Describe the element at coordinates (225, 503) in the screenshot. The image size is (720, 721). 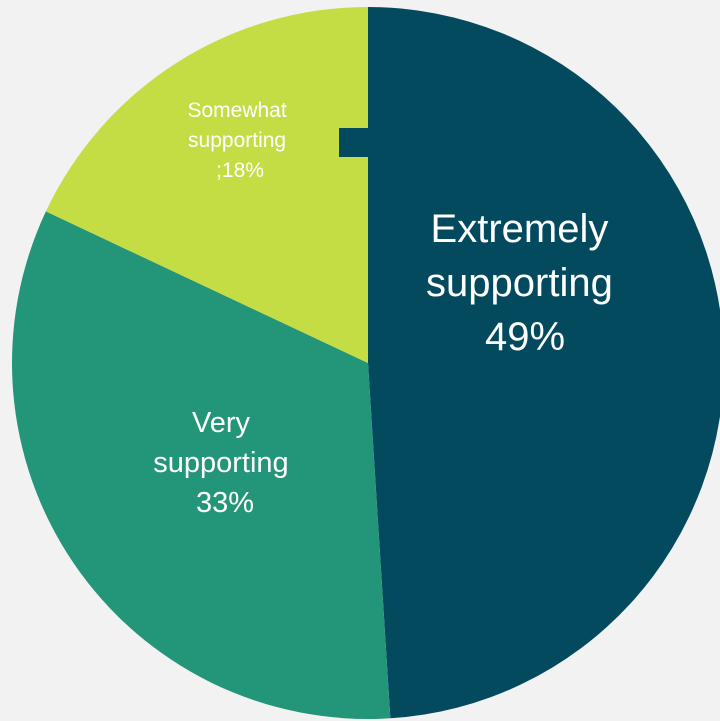
I see `data-label-line: 33%` at that location.